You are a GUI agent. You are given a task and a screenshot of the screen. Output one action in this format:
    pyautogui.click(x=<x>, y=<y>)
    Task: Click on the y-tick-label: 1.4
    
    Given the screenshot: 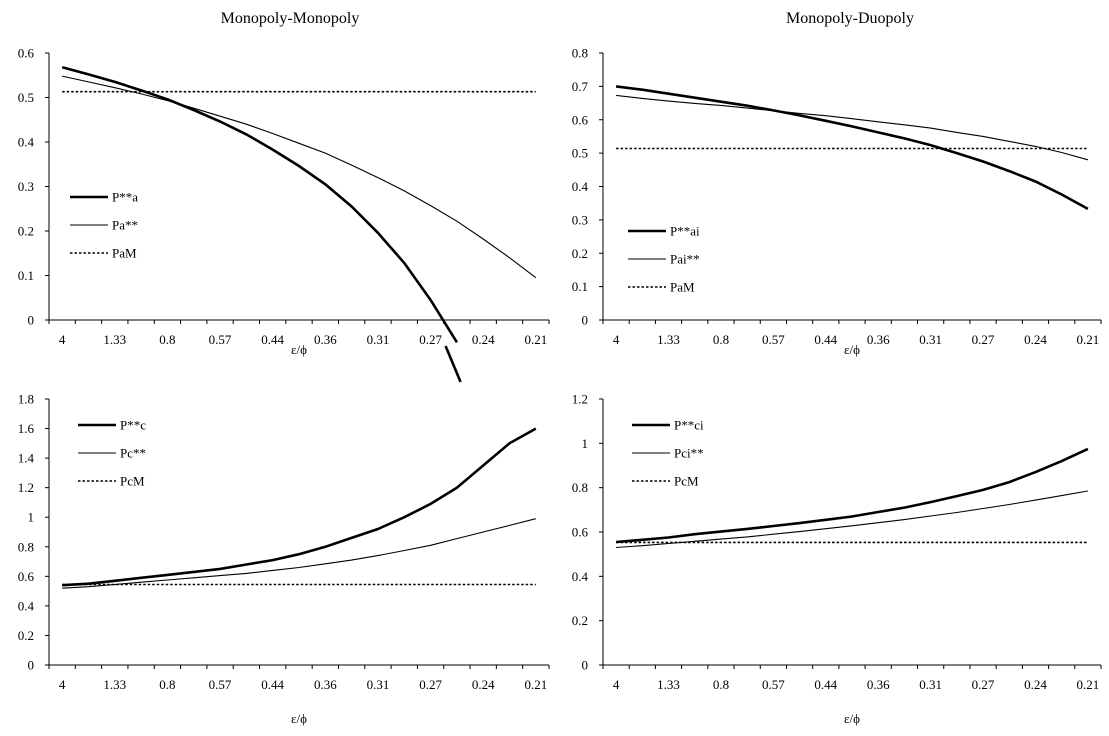 What is the action you would take?
    pyautogui.click(x=26, y=458)
    